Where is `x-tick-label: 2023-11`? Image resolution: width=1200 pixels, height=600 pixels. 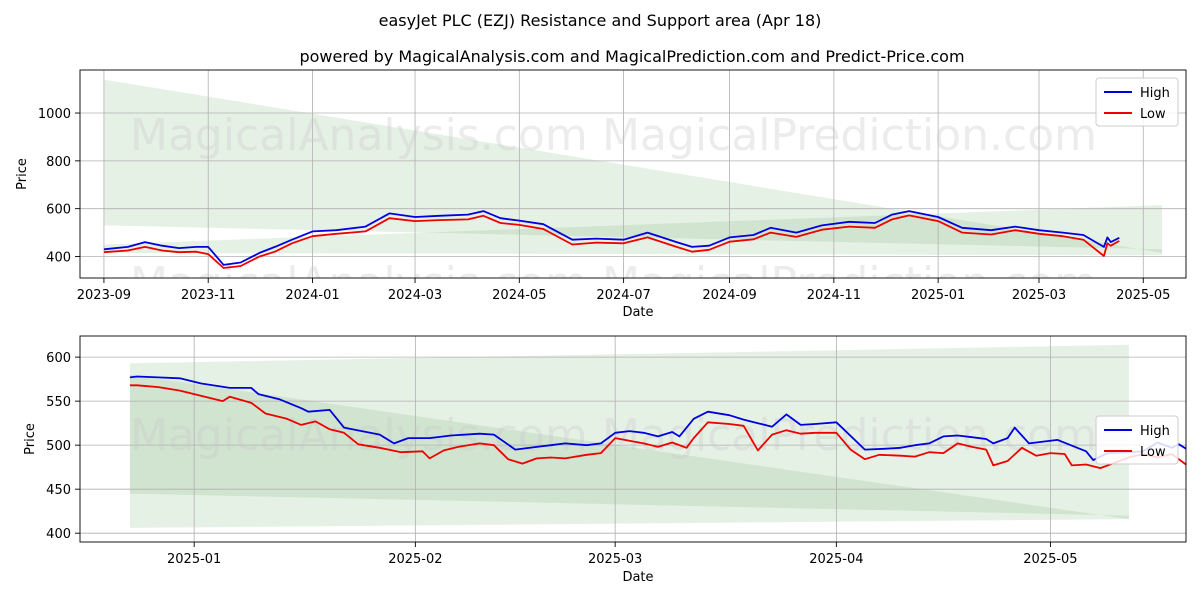 x-tick-label: 2023-11 is located at coordinates (208, 295).